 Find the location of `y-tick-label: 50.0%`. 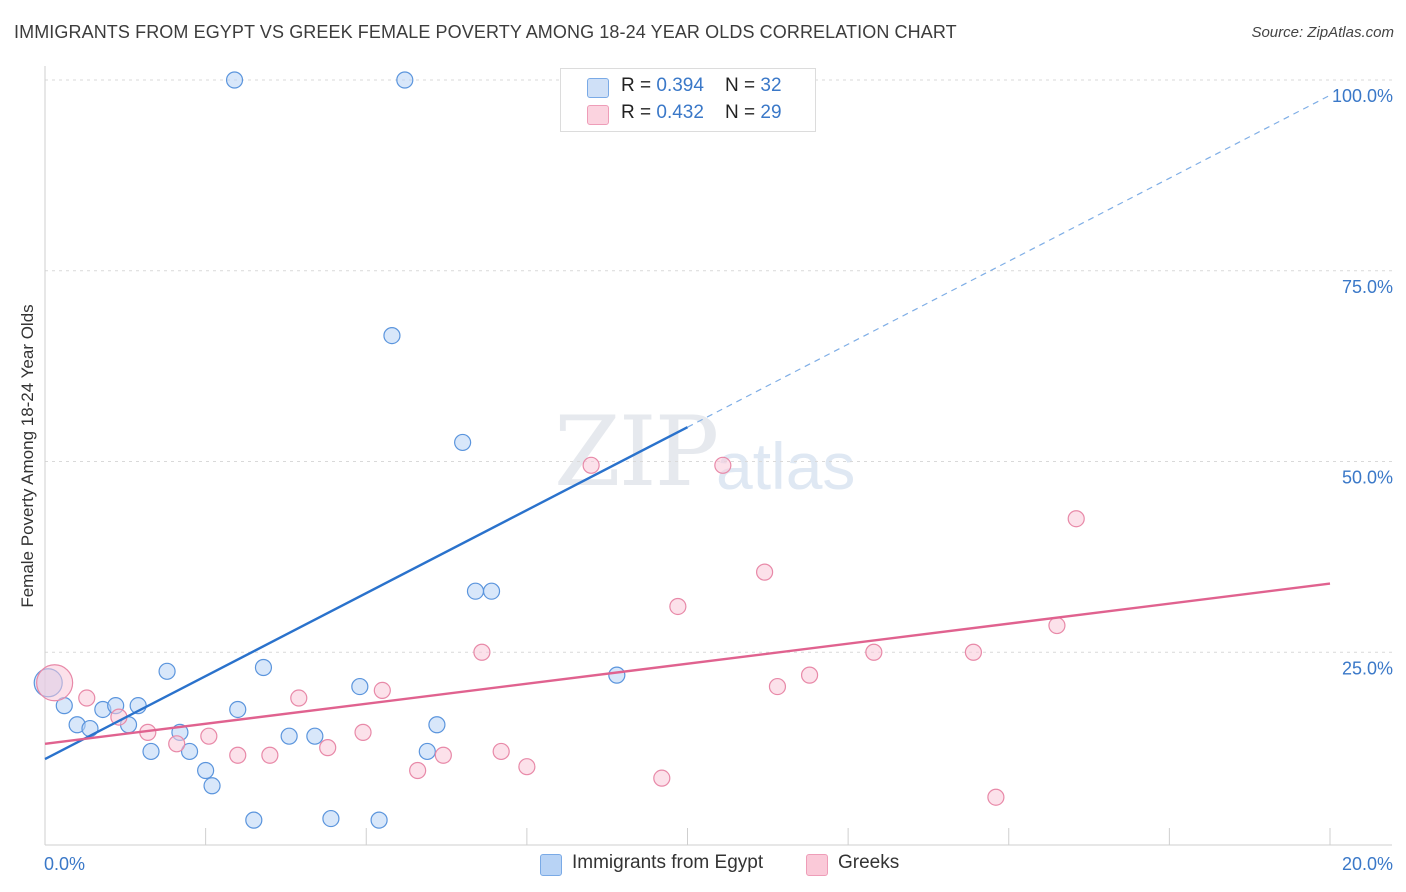

y-tick-label: 50.0% is located at coordinates (1367, 478).